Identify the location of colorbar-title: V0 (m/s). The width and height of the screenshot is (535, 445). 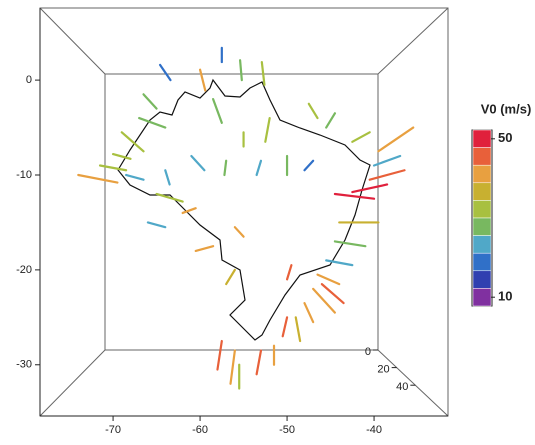
(506, 108).